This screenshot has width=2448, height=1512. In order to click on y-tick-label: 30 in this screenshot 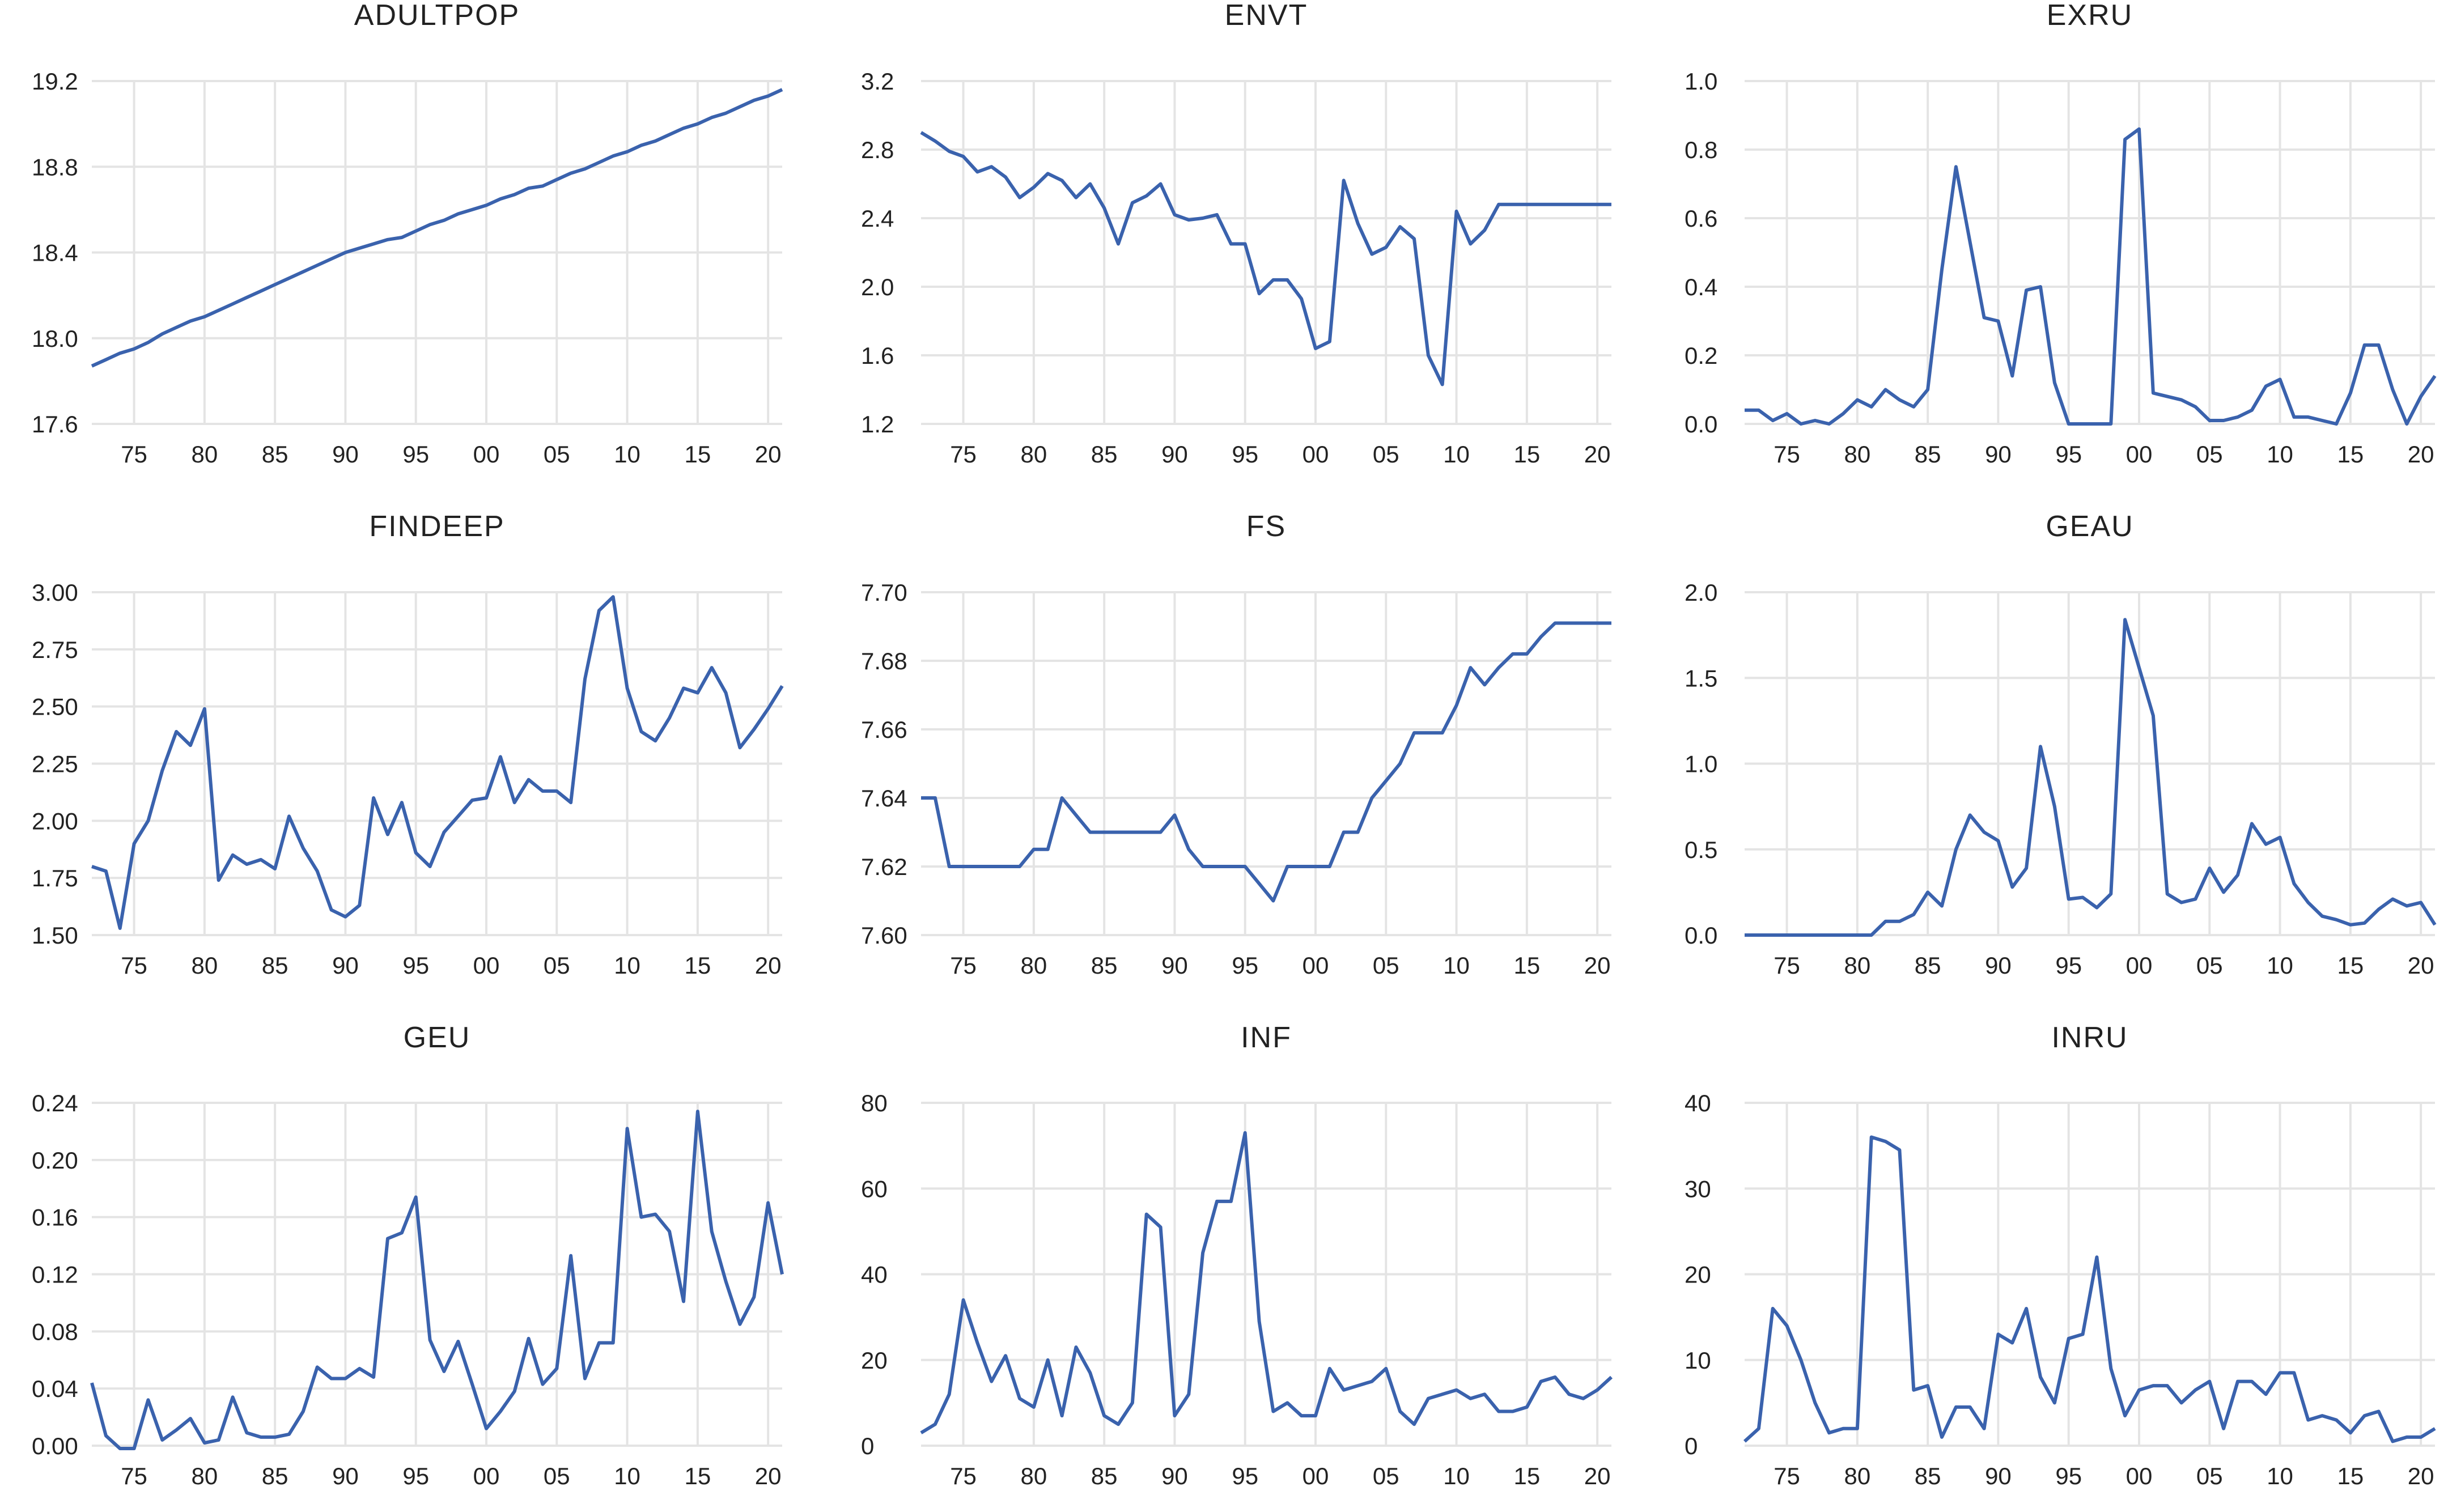, I will do `click(1698, 1189)`.